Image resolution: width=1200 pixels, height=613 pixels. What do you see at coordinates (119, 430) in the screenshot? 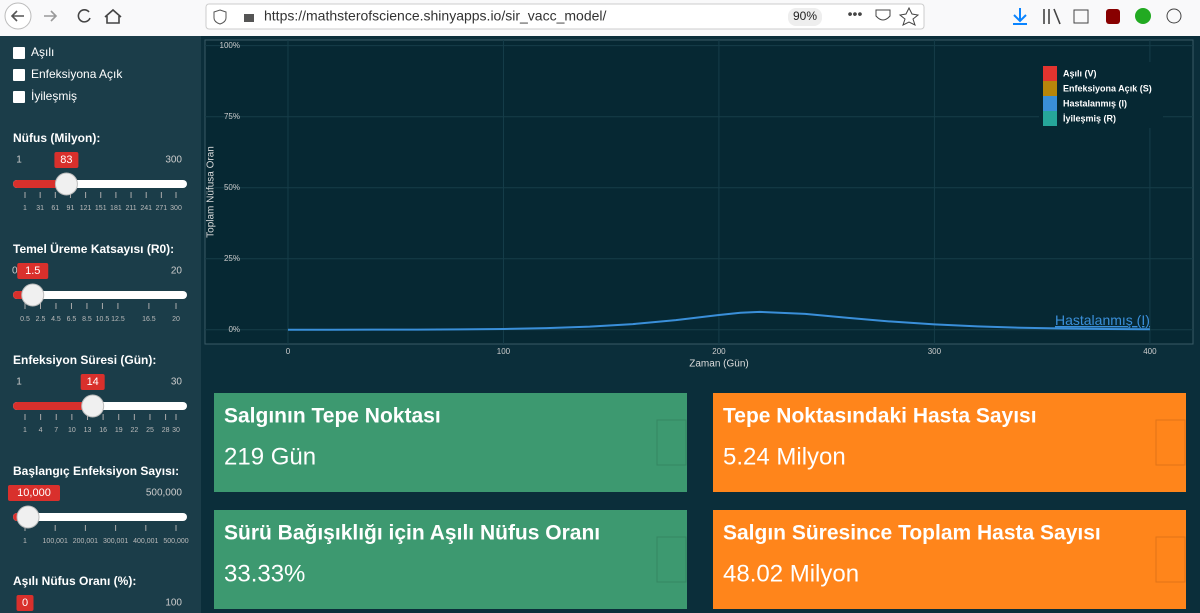
I see `slider-tick-label: 19` at bounding box center [119, 430].